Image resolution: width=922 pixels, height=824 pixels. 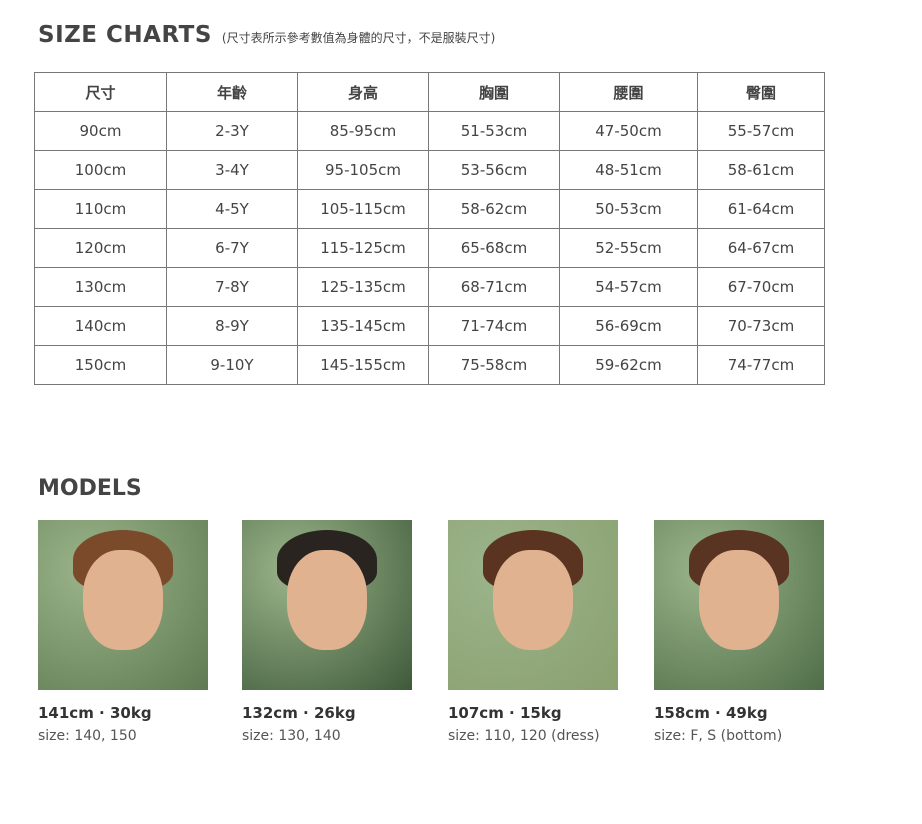 I want to click on table-cell: 7-8Y, so click(x=232, y=287).